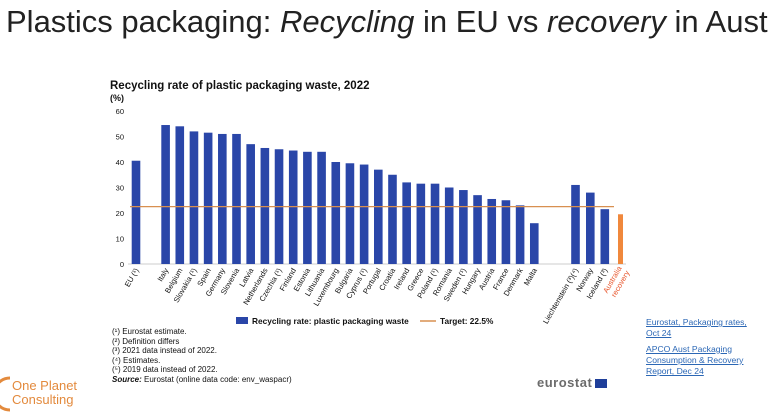 This screenshot has height=415, width=768. Describe the element at coordinates (45, 385) in the screenshot. I see `logo-line-1: One Planet` at that location.